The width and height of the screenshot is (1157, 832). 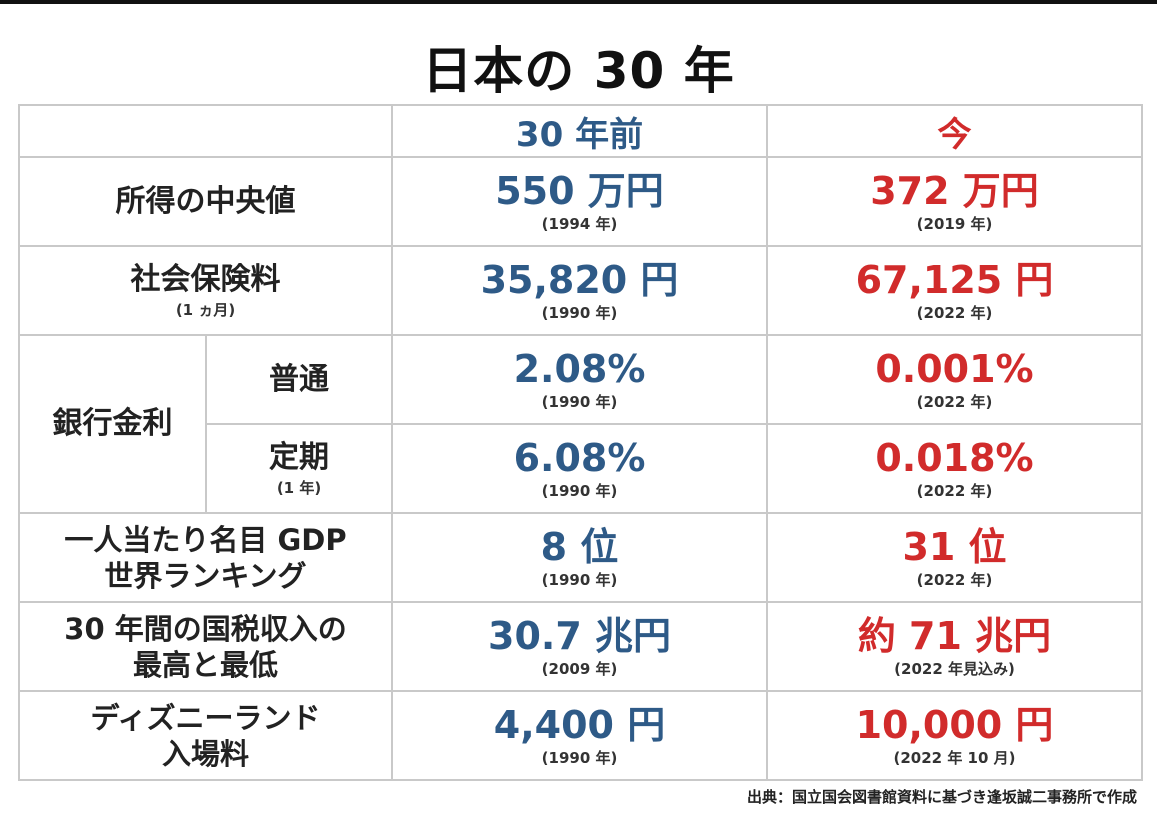 I want to click on bank-fixed-sub-label: (1 年), so click(x=299, y=487).